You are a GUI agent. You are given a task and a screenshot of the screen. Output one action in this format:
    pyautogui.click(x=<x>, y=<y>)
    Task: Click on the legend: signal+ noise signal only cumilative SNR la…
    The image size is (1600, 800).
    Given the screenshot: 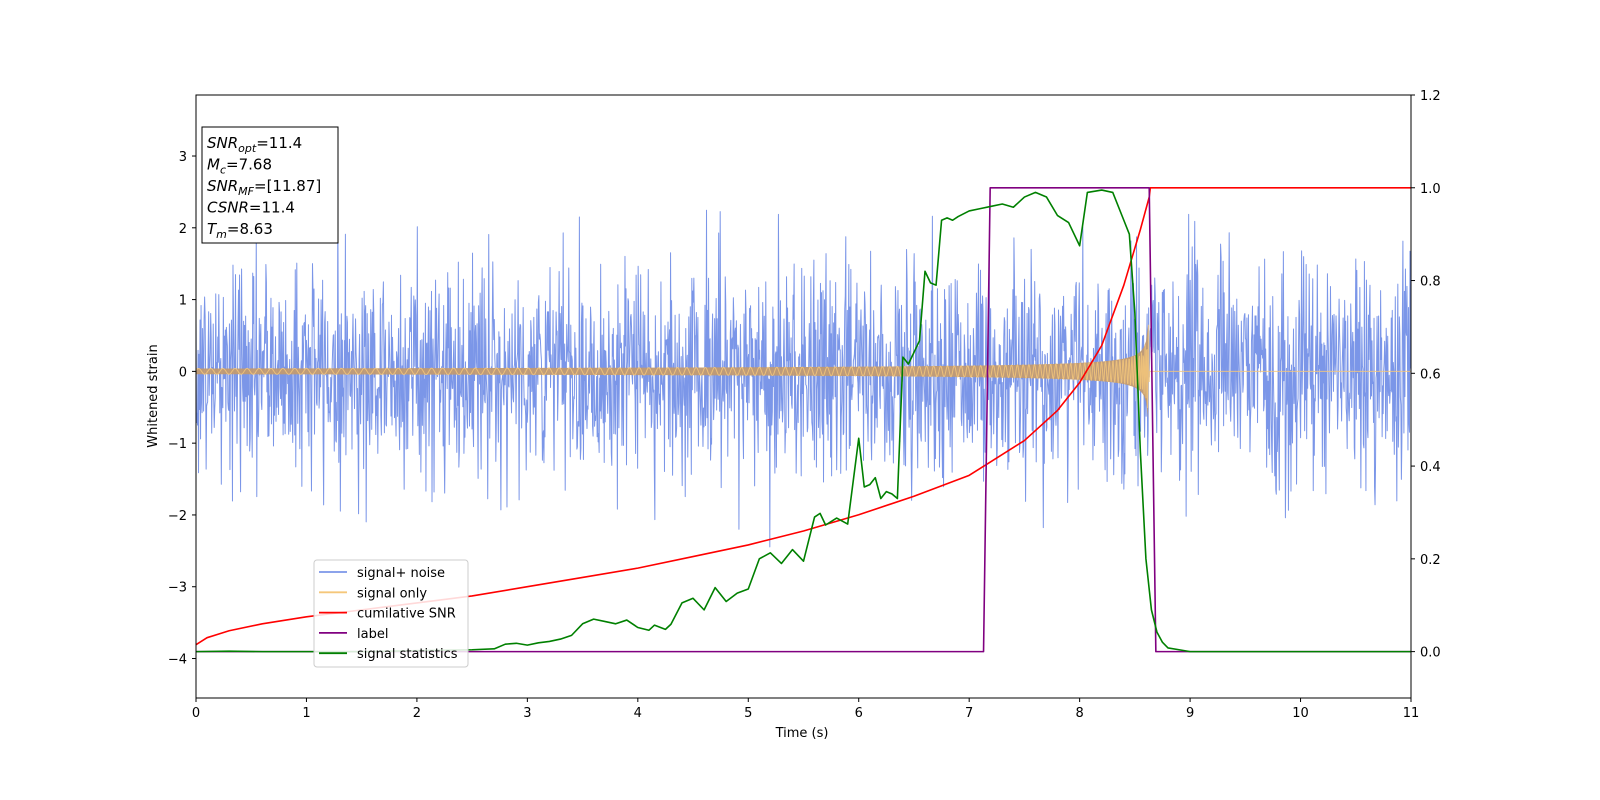 What is the action you would take?
    pyautogui.click(x=391, y=613)
    